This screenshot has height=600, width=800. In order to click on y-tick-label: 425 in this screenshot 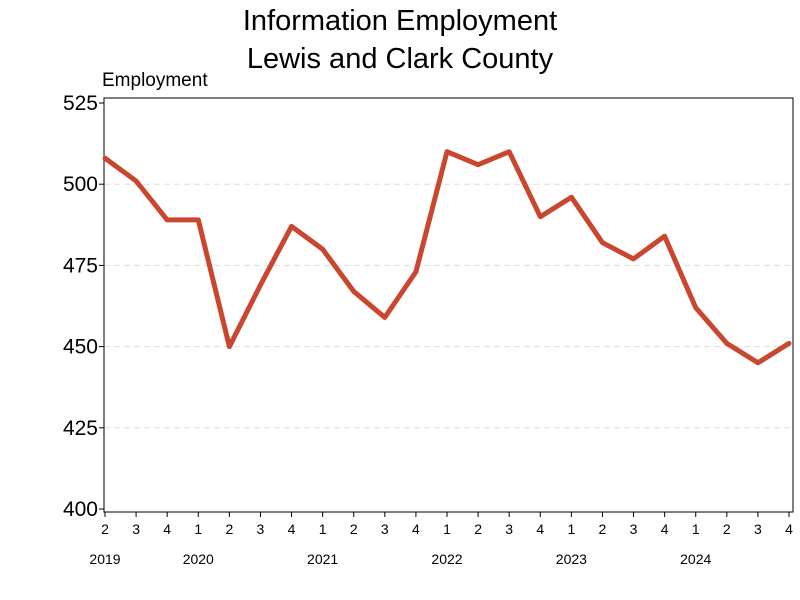, I will do `click(80, 428)`.